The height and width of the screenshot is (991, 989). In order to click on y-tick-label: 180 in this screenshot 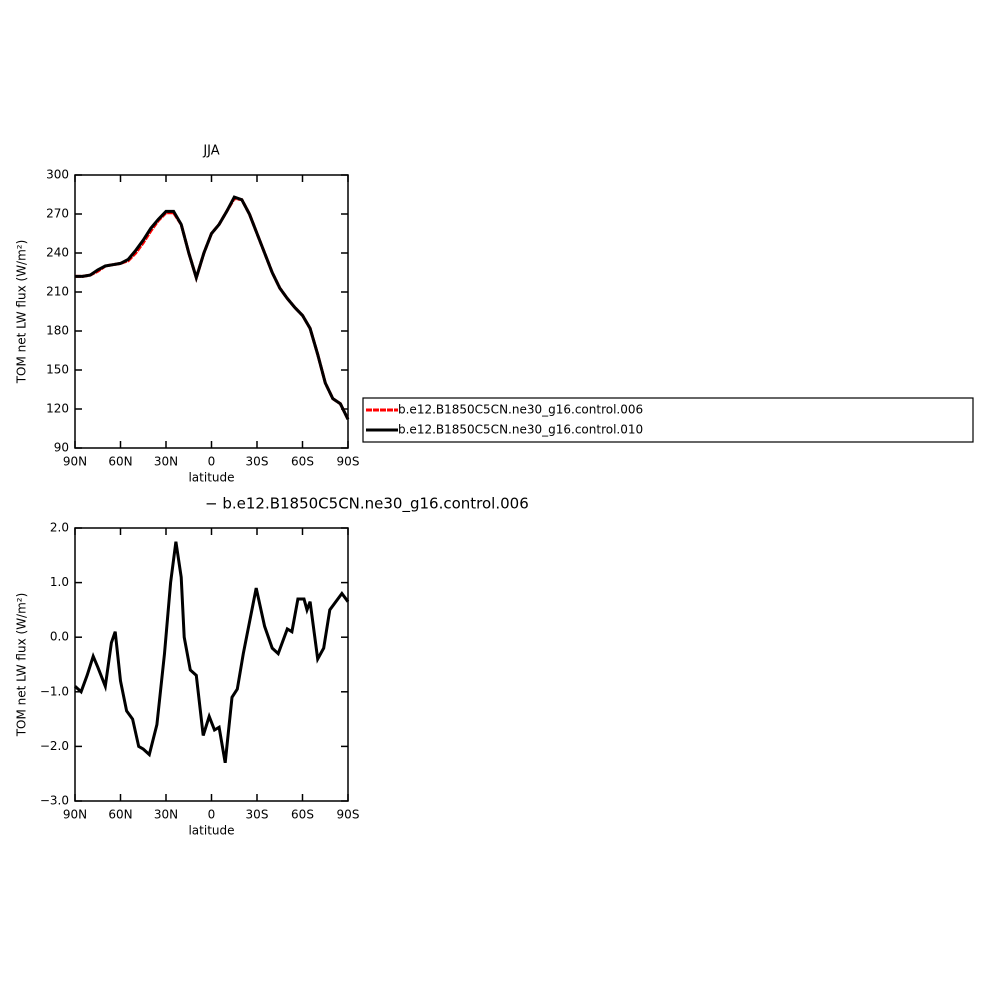, I will do `click(57, 331)`.